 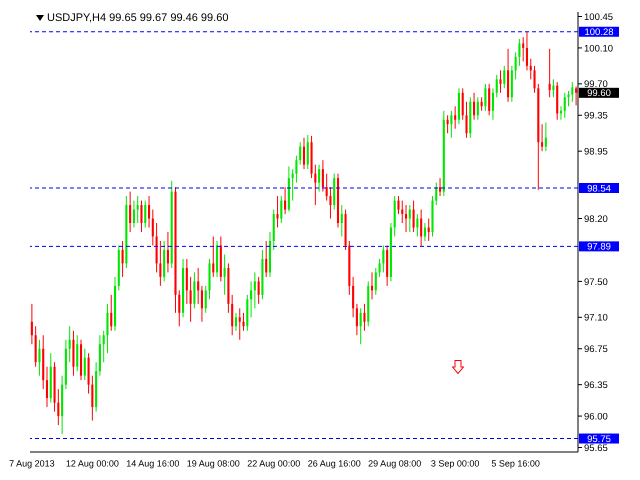 What do you see at coordinates (596, 386) in the screenshot?
I see `y-tick-label: 96.35` at bounding box center [596, 386].